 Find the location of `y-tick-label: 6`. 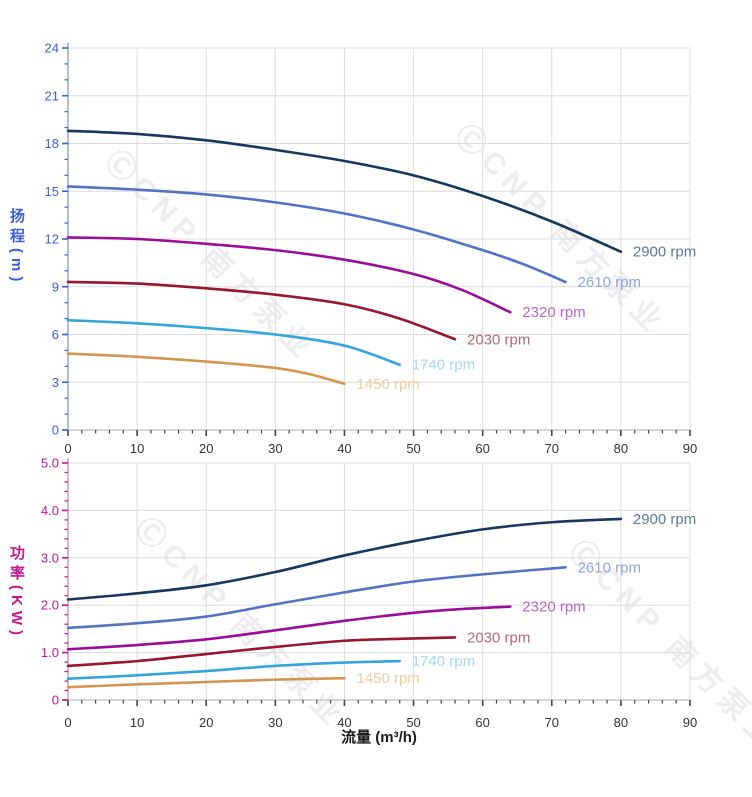

y-tick-label: 6 is located at coordinates (55, 334).